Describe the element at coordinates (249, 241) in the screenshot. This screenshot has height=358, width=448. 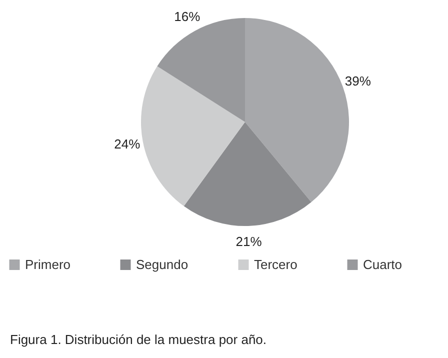
I see `data-label: 21%` at that location.